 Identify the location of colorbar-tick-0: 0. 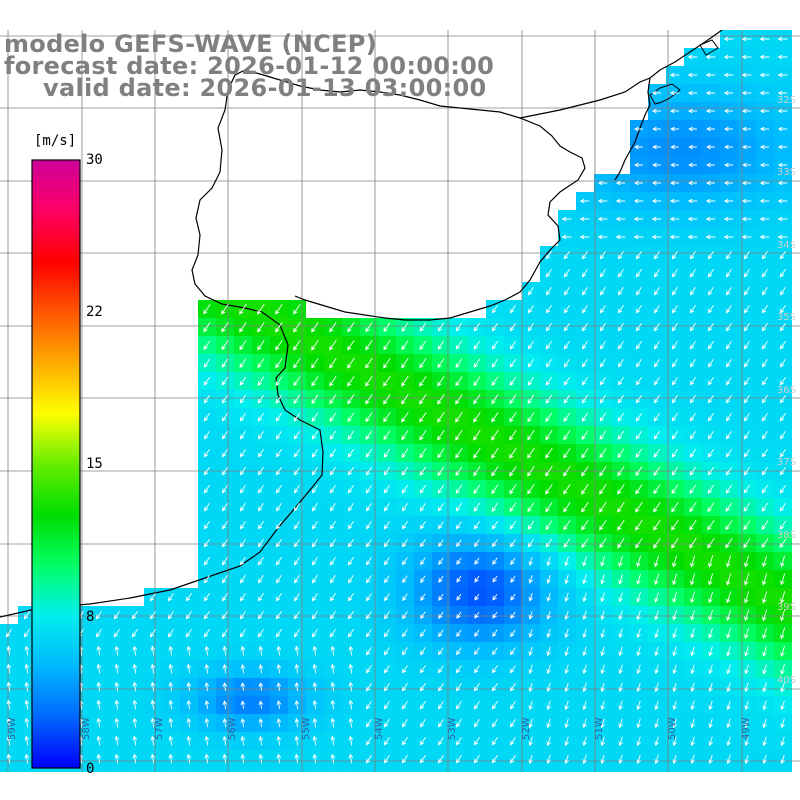
(90, 769).